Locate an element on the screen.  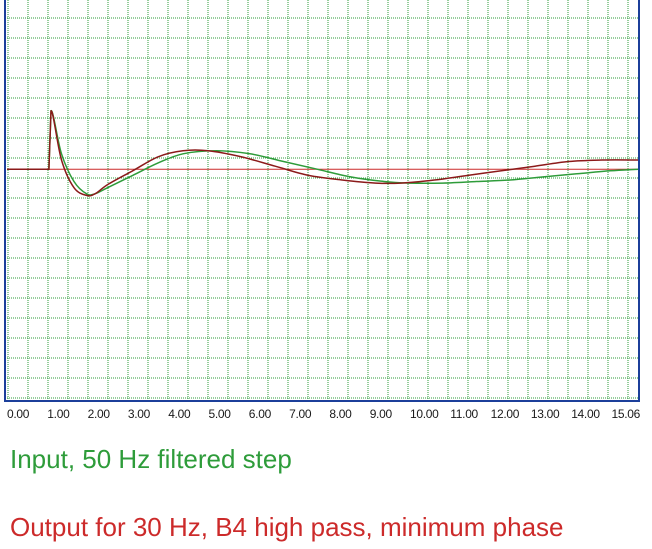
x-tick-label: 11.00 is located at coordinates (464, 414).